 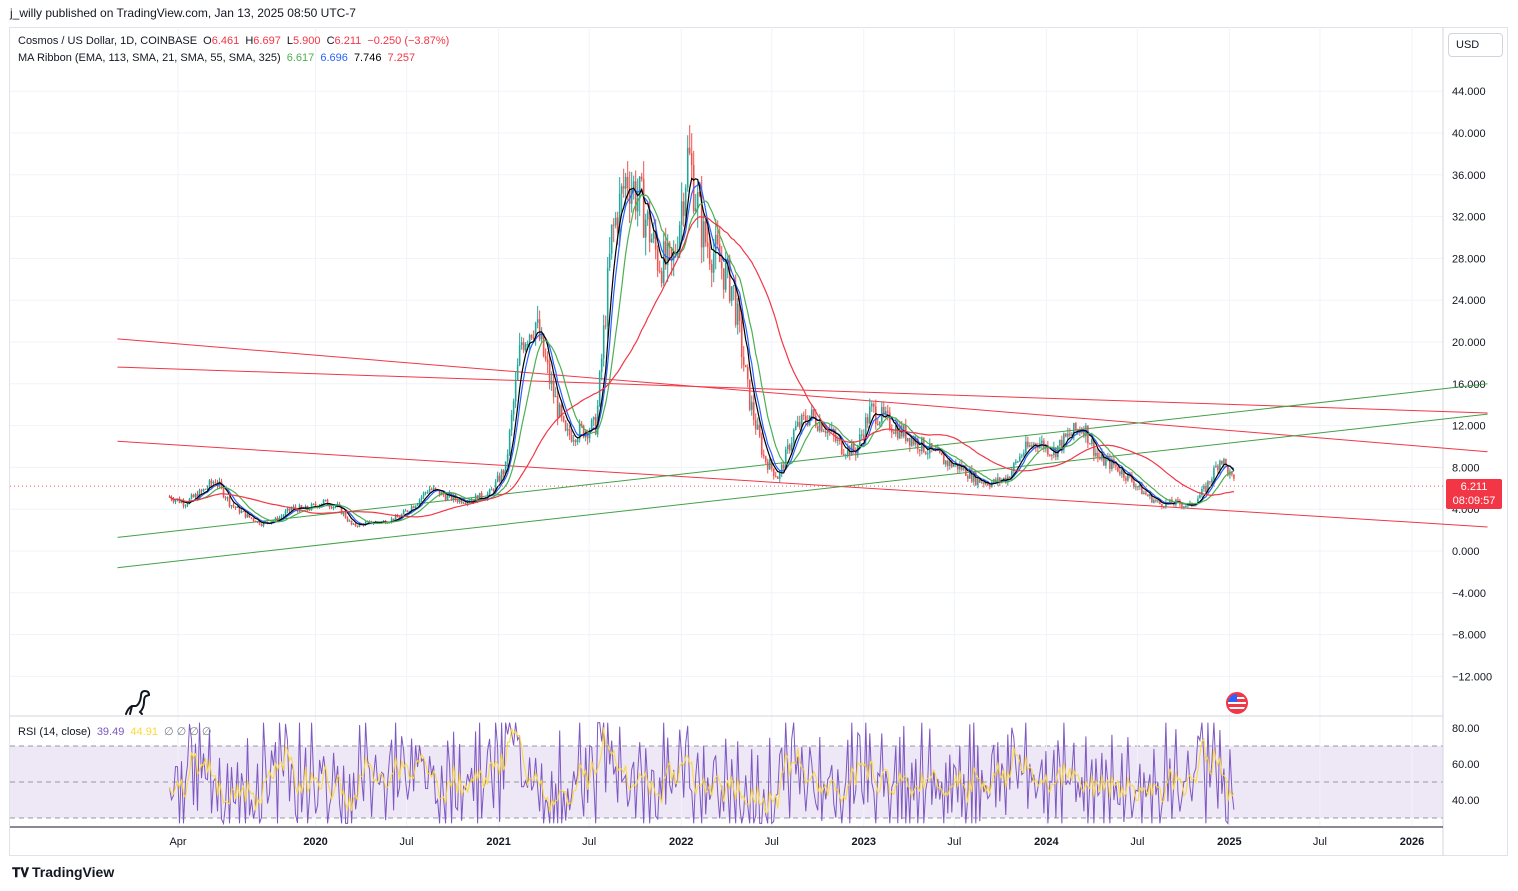 What do you see at coordinates (1137, 842) in the screenshot?
I see `x-tick-label: Jul` at bounding box center [1137, 842].